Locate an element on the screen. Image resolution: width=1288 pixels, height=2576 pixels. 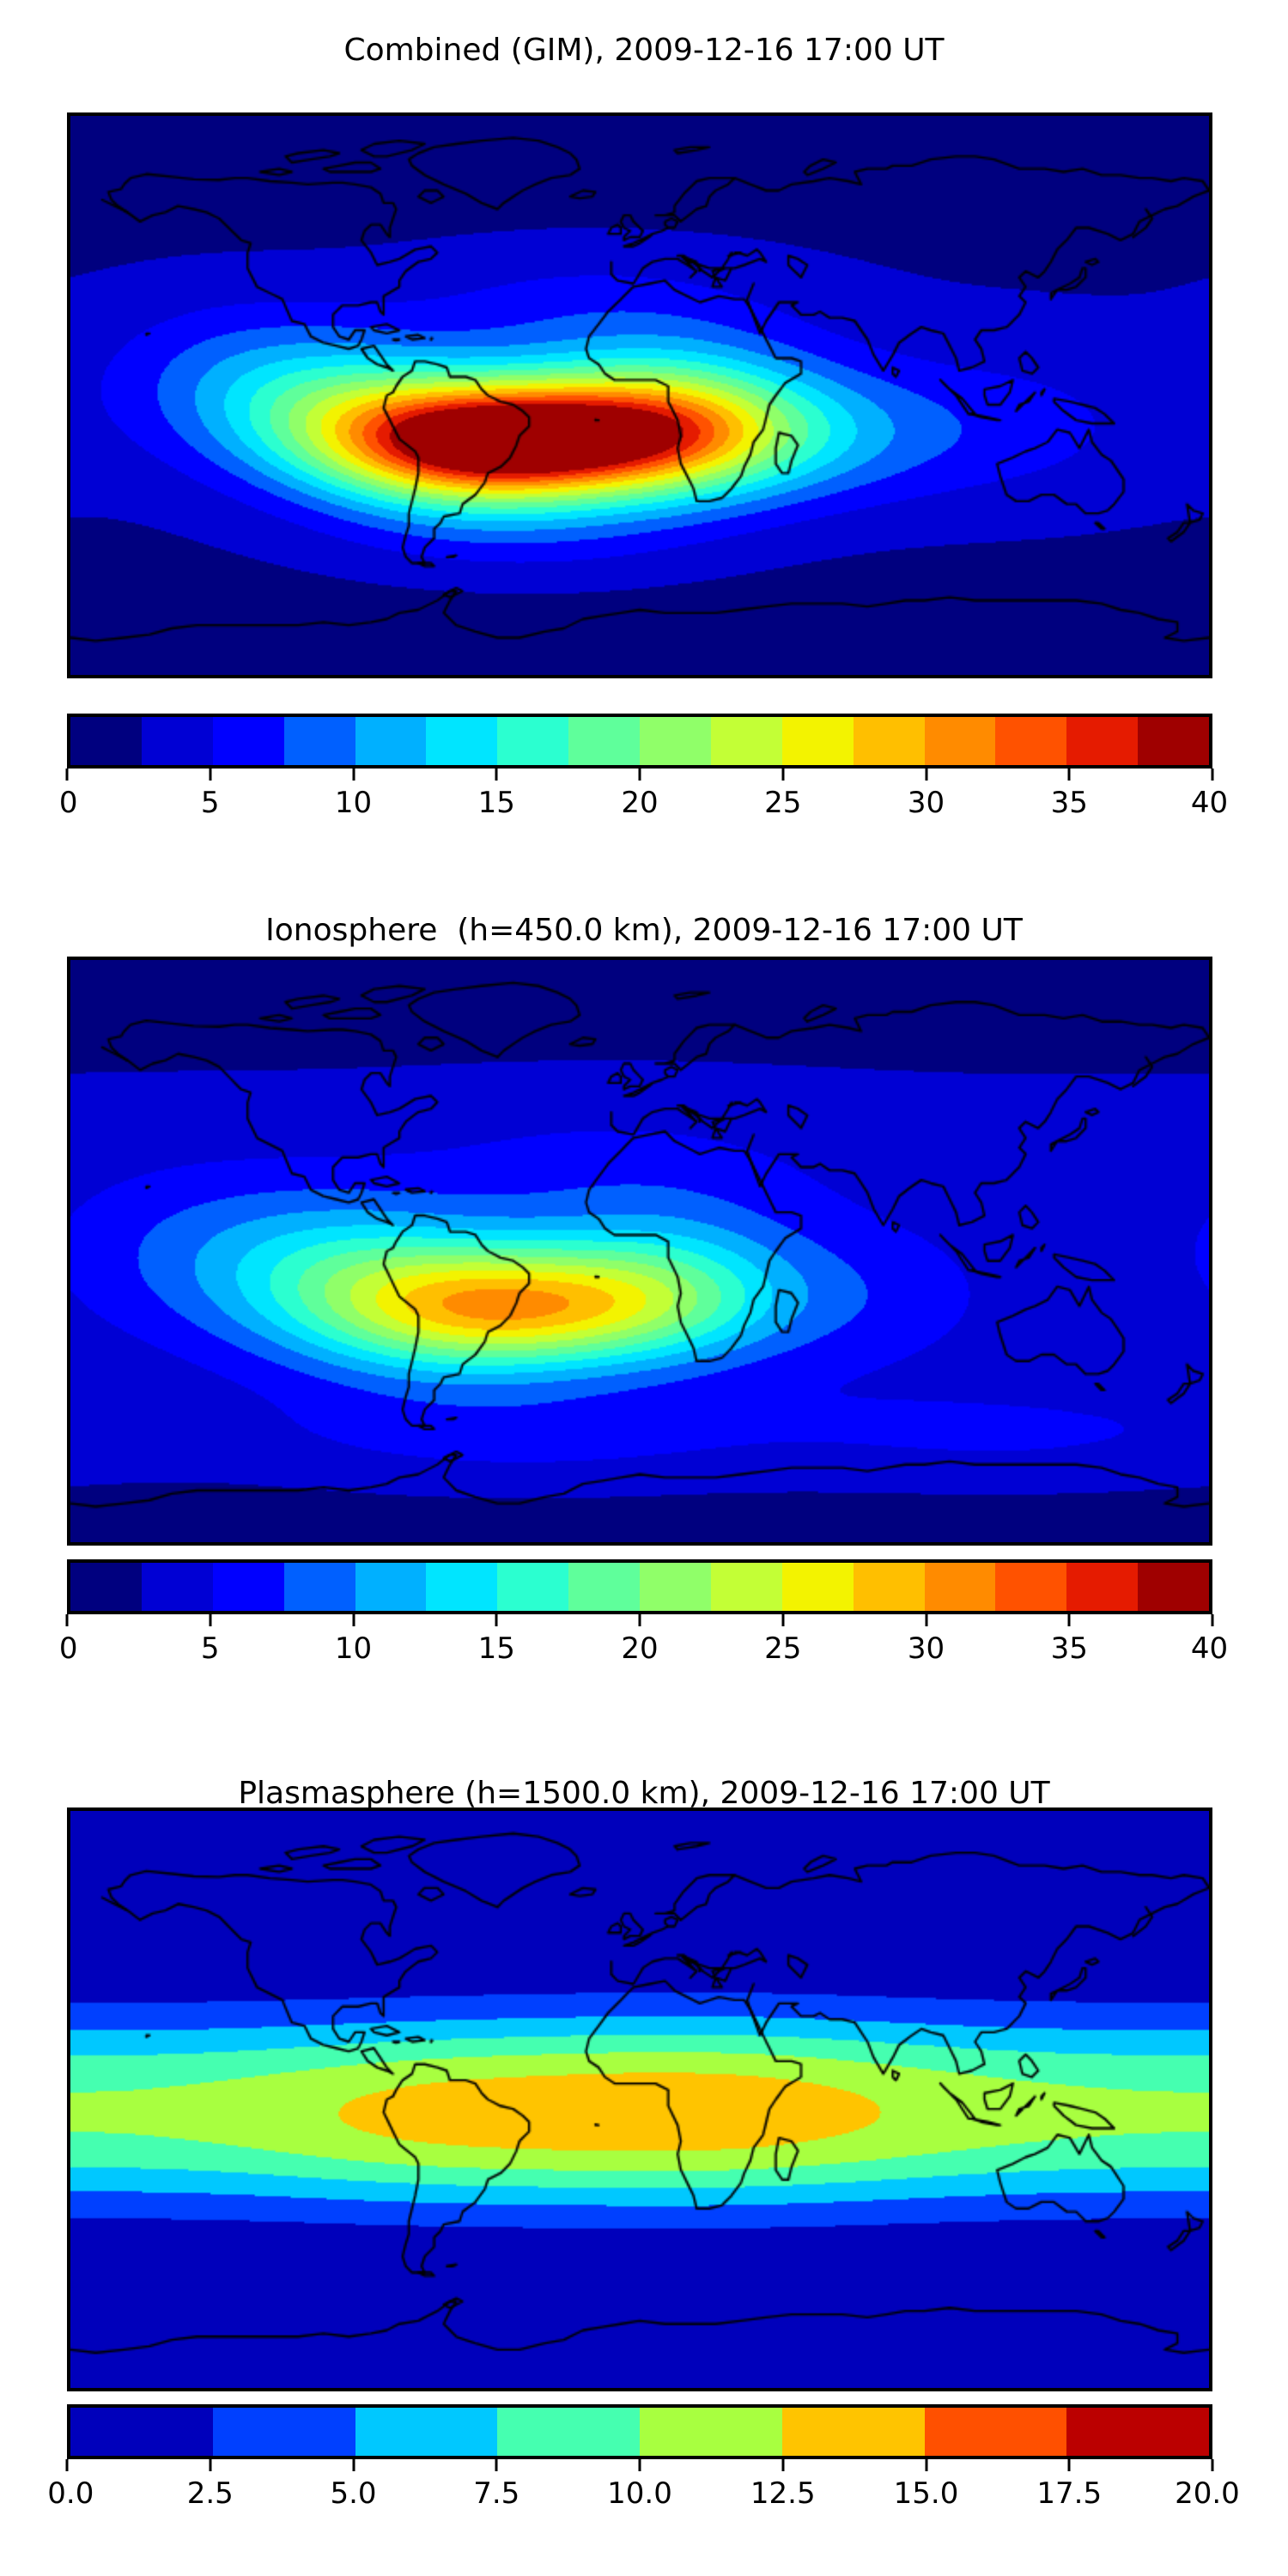
colorbar-labels-plasmasphere: 0.0 2.5 5.0 7.5 10.0 12.5 15.0 17.5 20.0 is located at coordinates (643, 2497).